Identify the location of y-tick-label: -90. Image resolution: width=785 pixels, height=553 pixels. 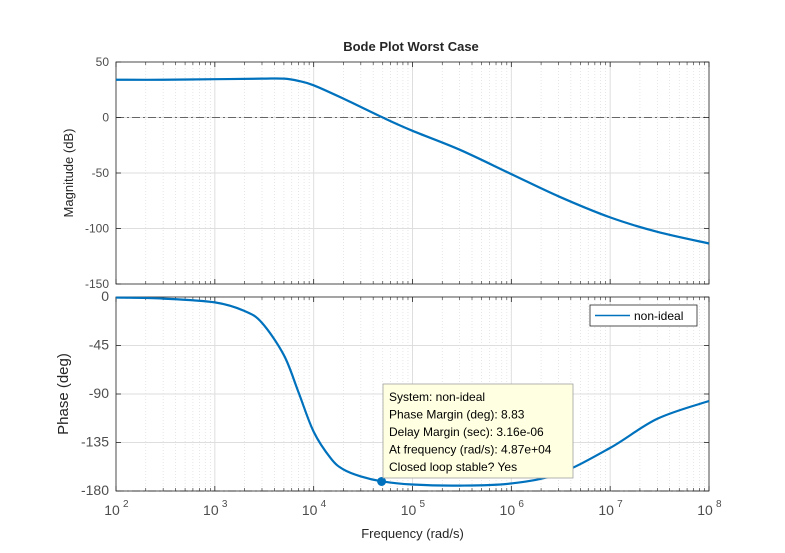
(99, 393).